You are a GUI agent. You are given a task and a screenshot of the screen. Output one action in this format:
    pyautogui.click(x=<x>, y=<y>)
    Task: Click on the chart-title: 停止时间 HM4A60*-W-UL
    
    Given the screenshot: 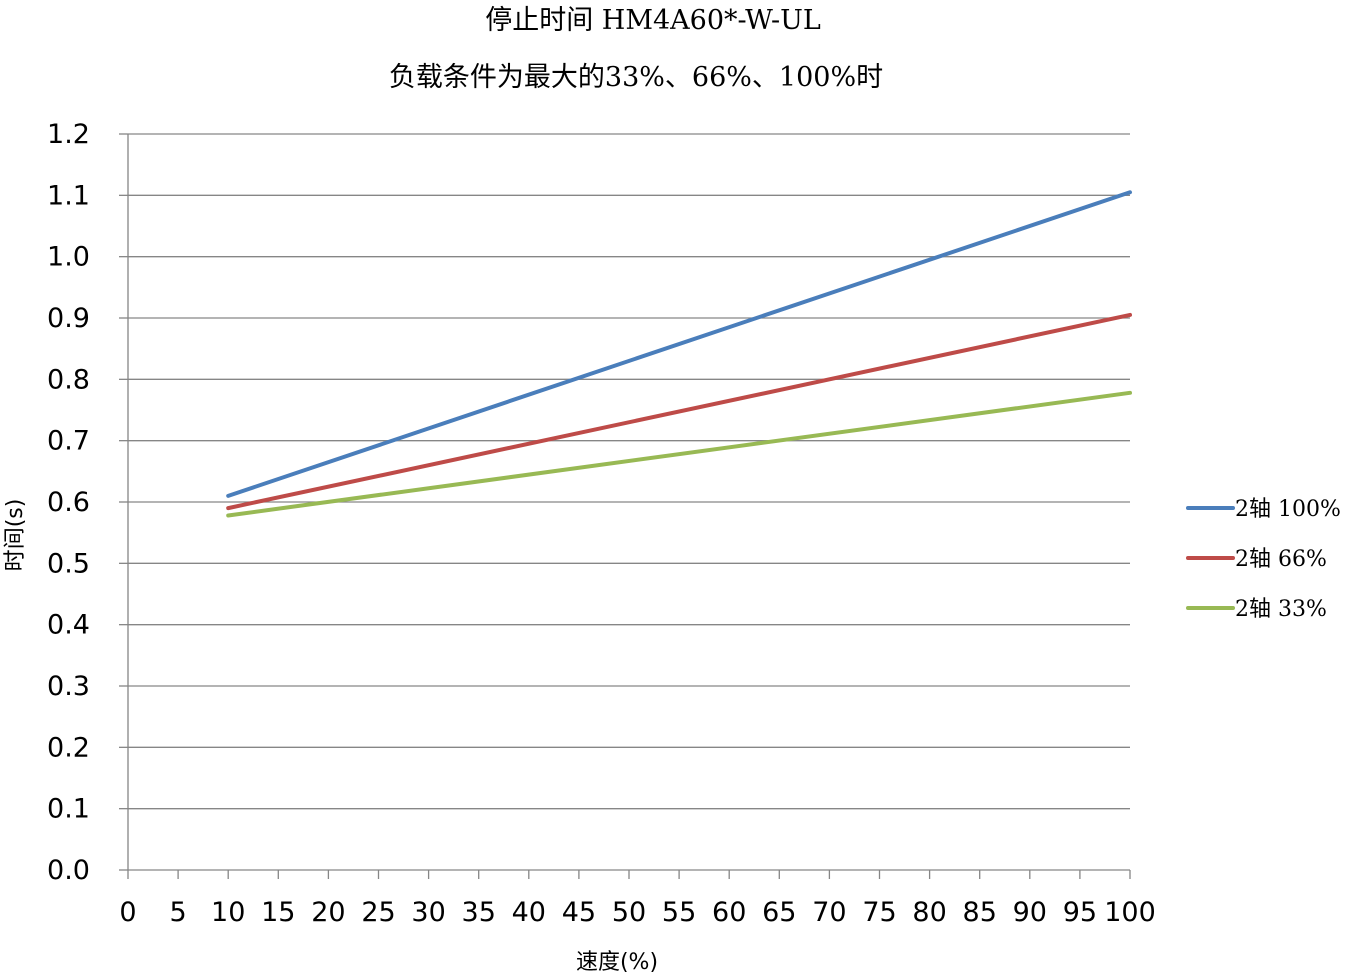 What is the action you would take?
    pyautogui.click(x=653, y=20)
    